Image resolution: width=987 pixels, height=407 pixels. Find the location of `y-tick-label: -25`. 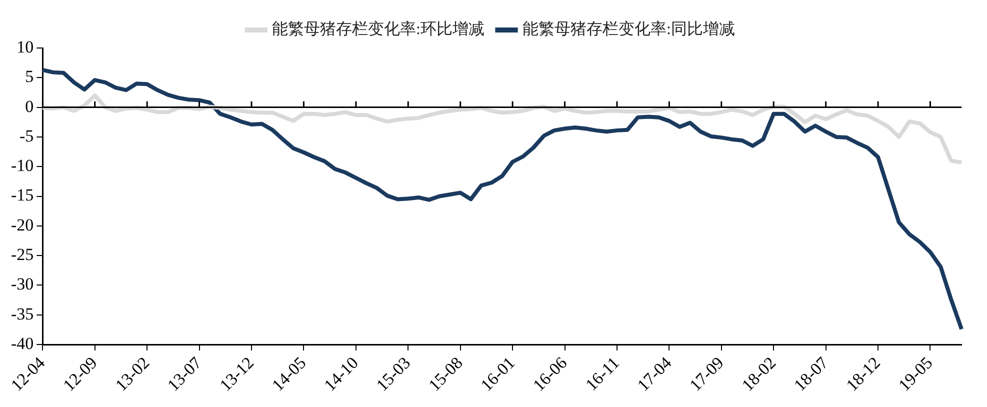

y-tick-label: -25 is located at coordinates (22, 254).